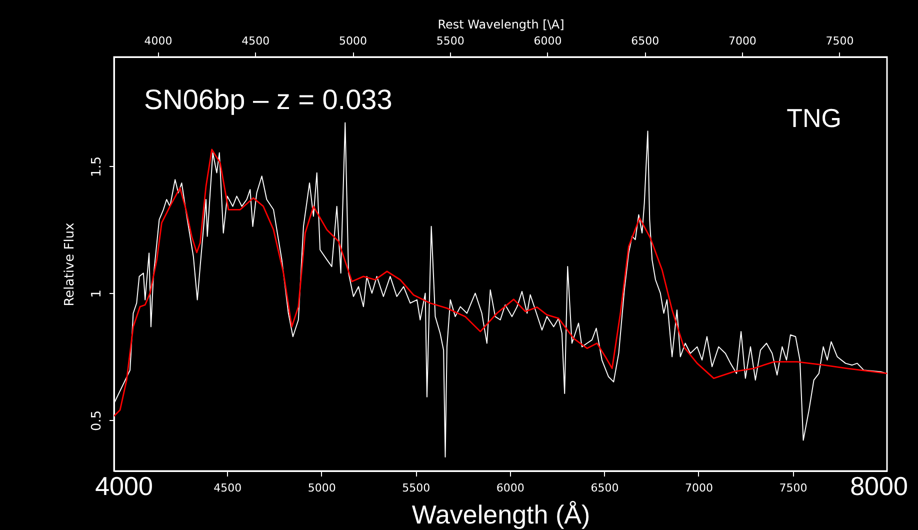 Image resolution: width=918 pixels, height=530 pixels. I want to click on y-axis-title: Relative Flux, so click(70, 264).